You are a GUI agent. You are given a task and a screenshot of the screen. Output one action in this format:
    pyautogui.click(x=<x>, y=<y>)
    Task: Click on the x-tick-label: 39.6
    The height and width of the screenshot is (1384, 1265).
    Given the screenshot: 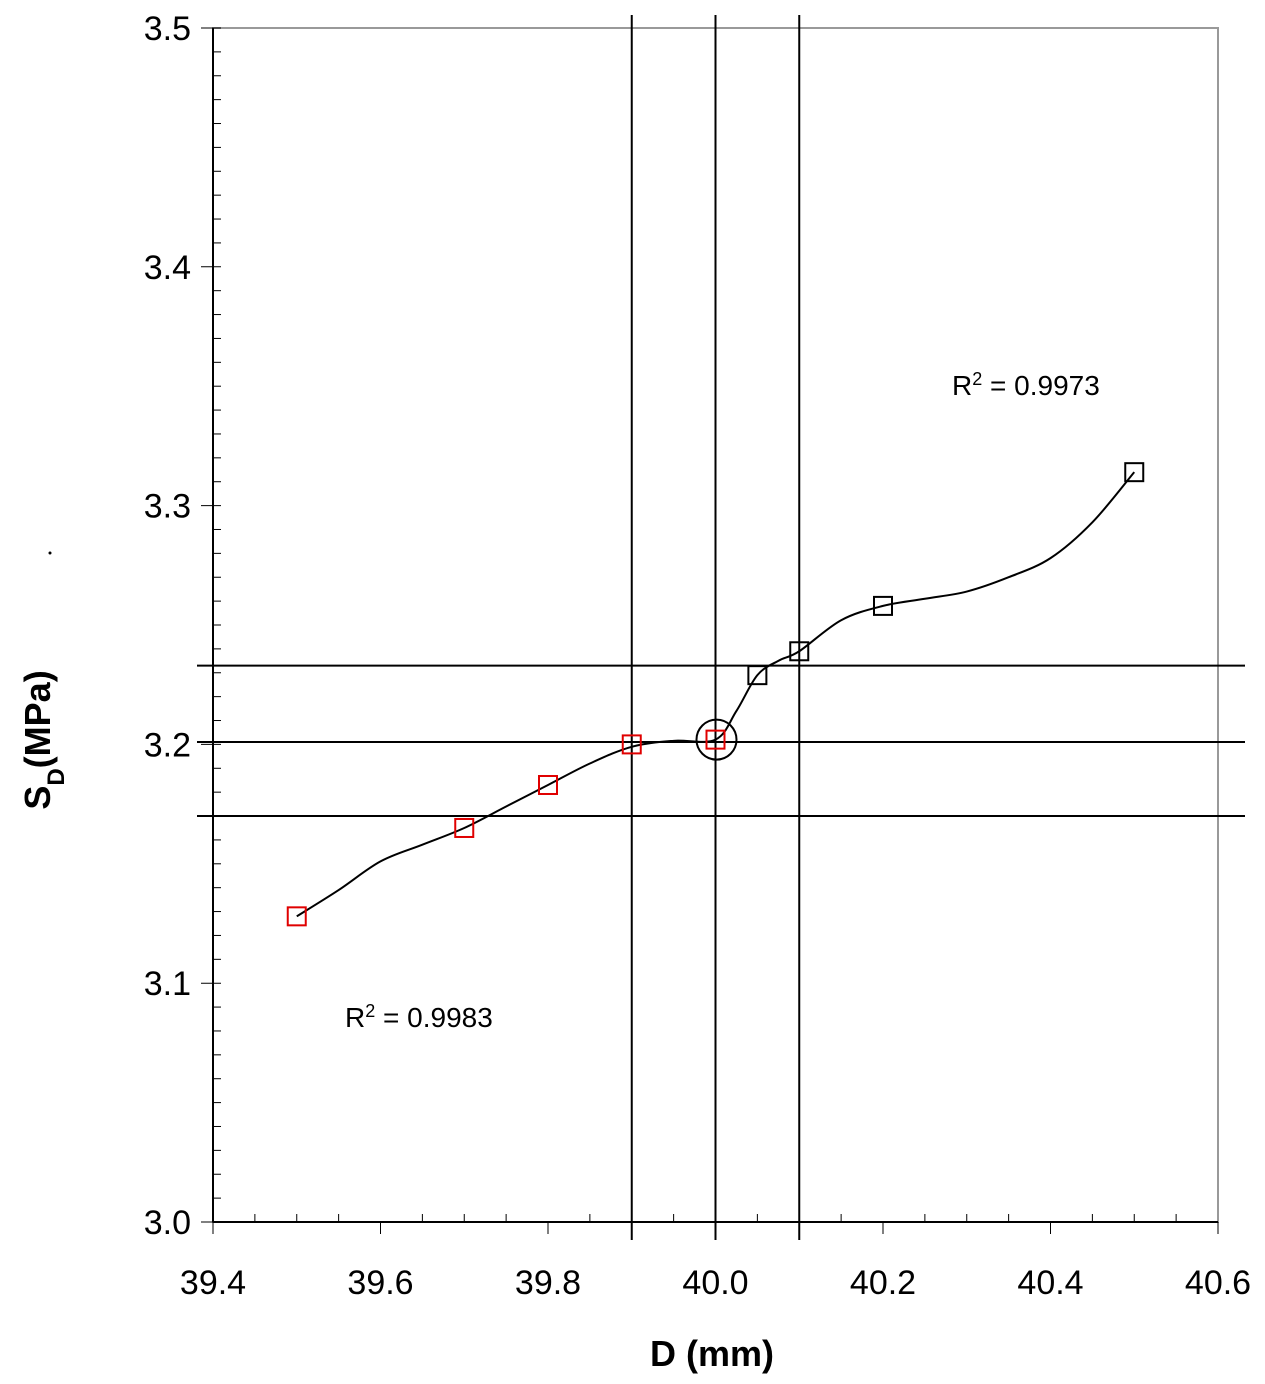 What is the action you would take?
    pyautogui.click(x=380, y=1283)
    